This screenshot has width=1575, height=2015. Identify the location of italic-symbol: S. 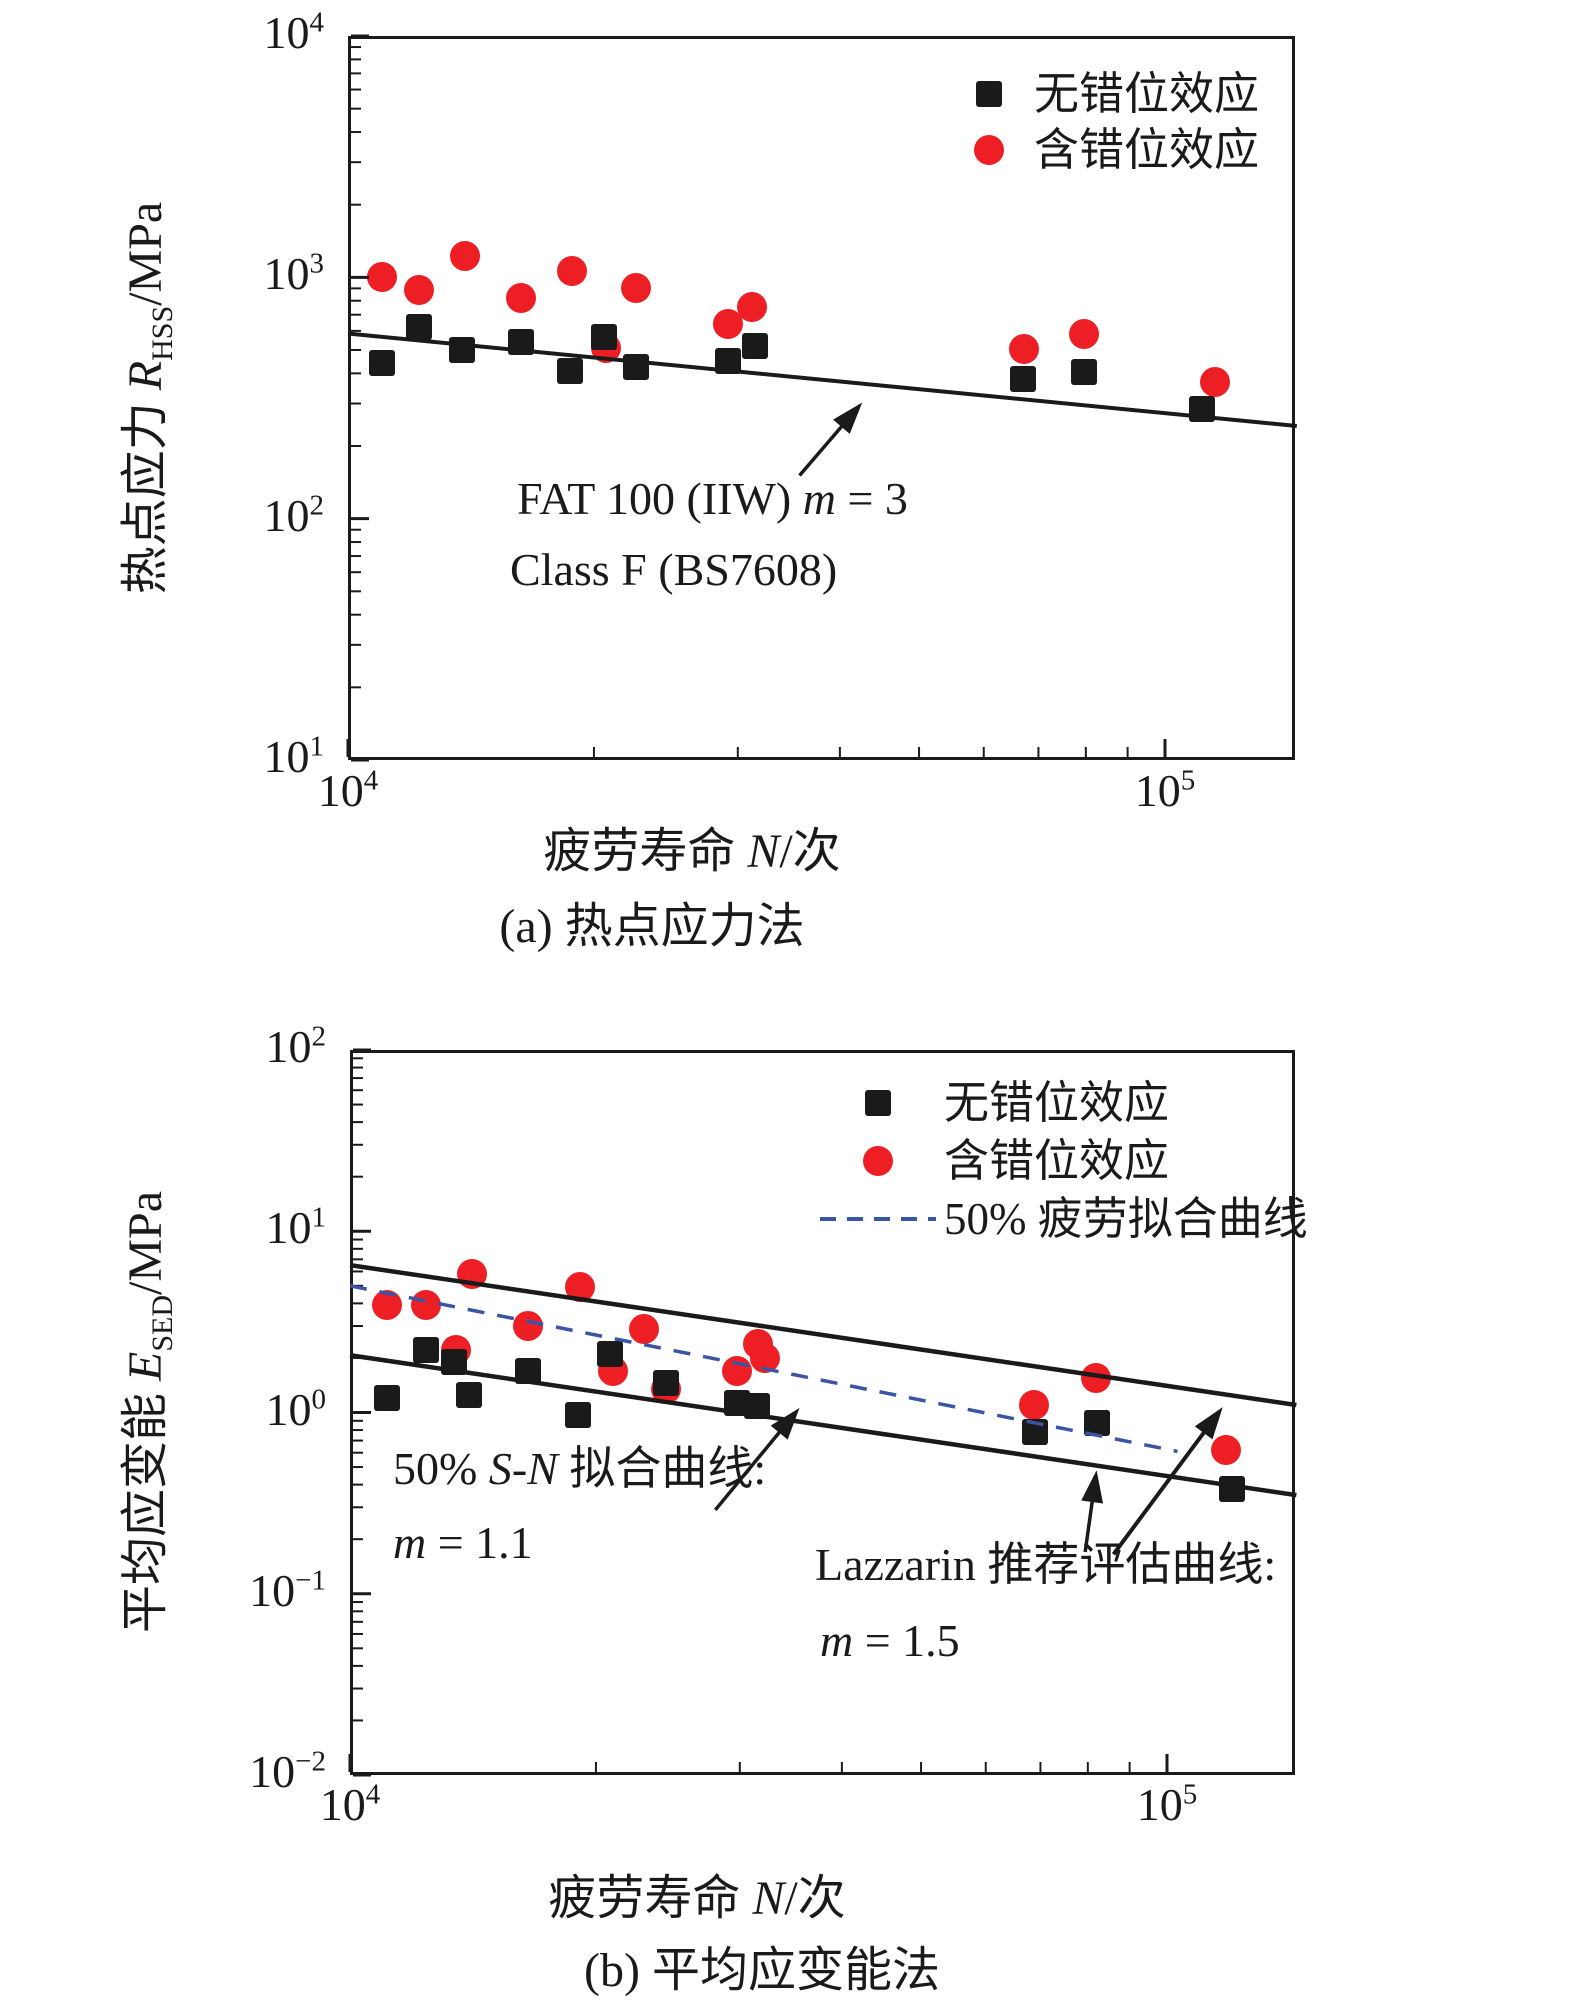
(500, 1468).